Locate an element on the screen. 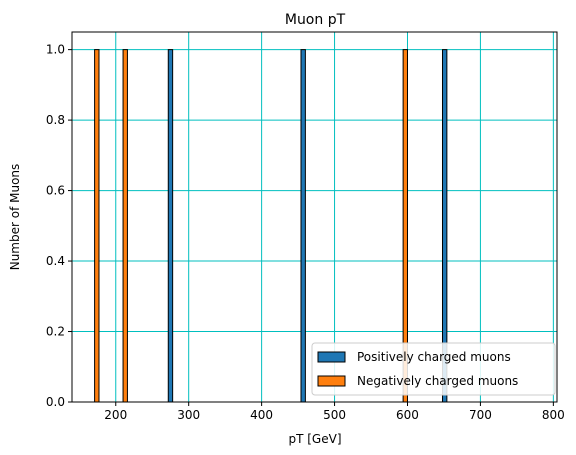  y-axis-label: Number of Muons is located at coordinates (15, 217).